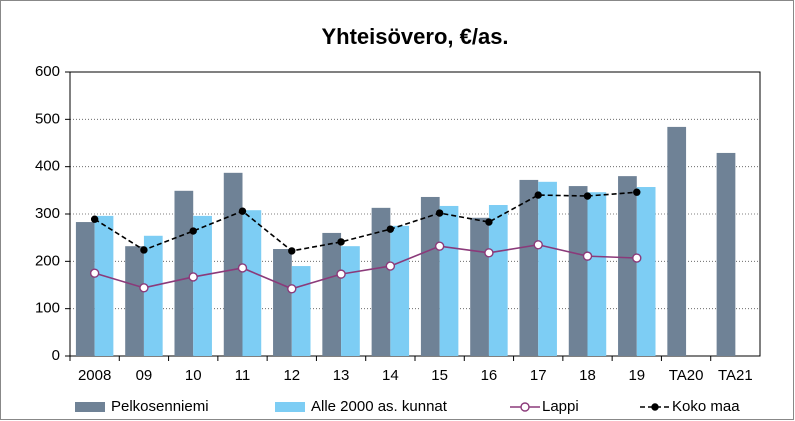  What do you see at coordinates (291, 375) in the screenshot?
I see `x-tick-label: 12` at bounding box center [291, 375].